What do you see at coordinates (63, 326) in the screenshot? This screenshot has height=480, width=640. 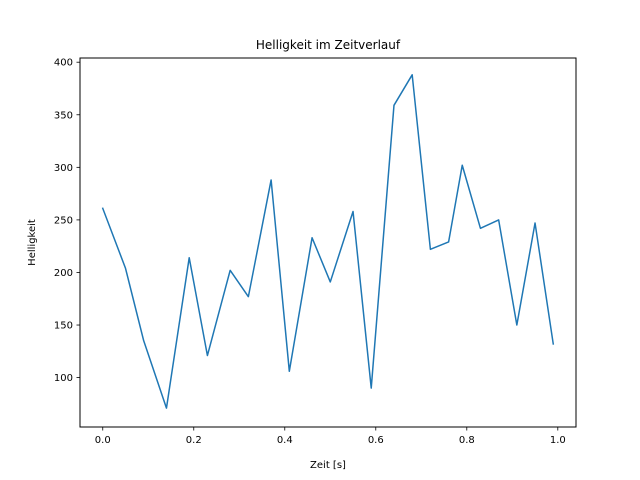 I see `y-tick-label: 150` at bounding box center [63, 326].